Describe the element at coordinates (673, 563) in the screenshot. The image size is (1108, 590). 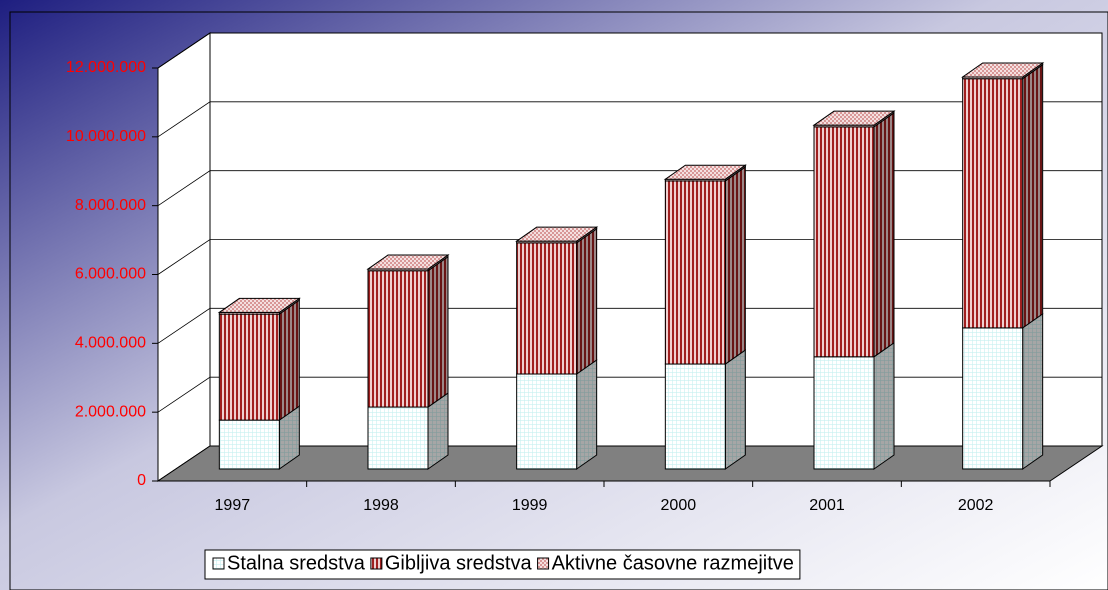
I see `legend-label: Aktivne časovne razmejitve` at that location.